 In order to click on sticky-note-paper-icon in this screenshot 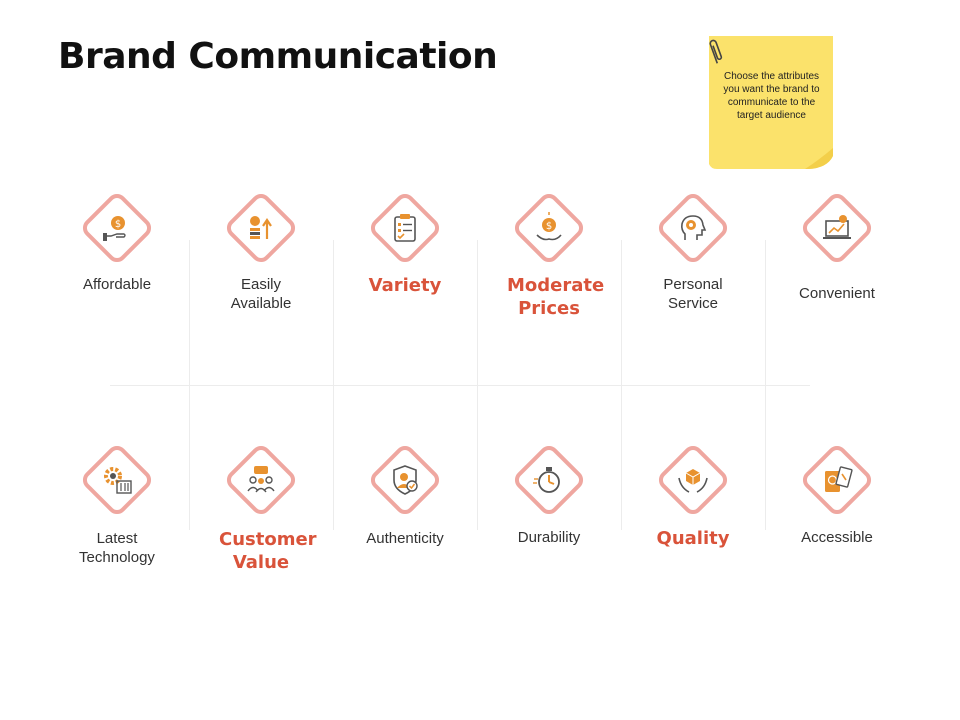, I will do `click(771, 102)`.